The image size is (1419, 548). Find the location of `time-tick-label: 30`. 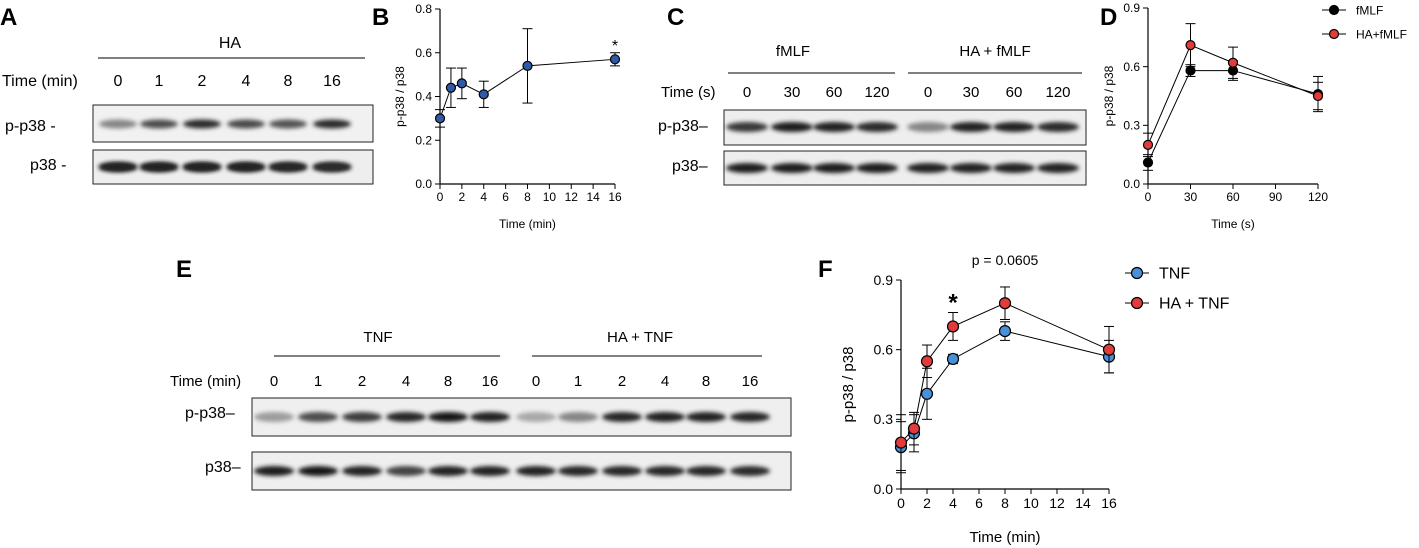

time-tick-label: 30 is located at coordinates (971, 92).